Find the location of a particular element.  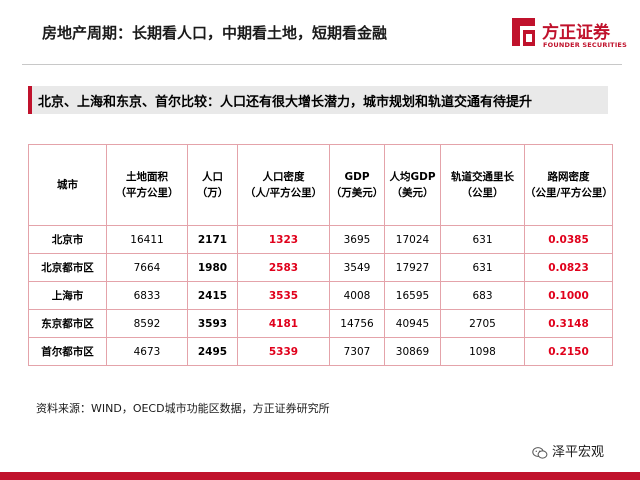

header-population-density: 人口密度 （人/平方公里） is located at coordinates (283, 185).